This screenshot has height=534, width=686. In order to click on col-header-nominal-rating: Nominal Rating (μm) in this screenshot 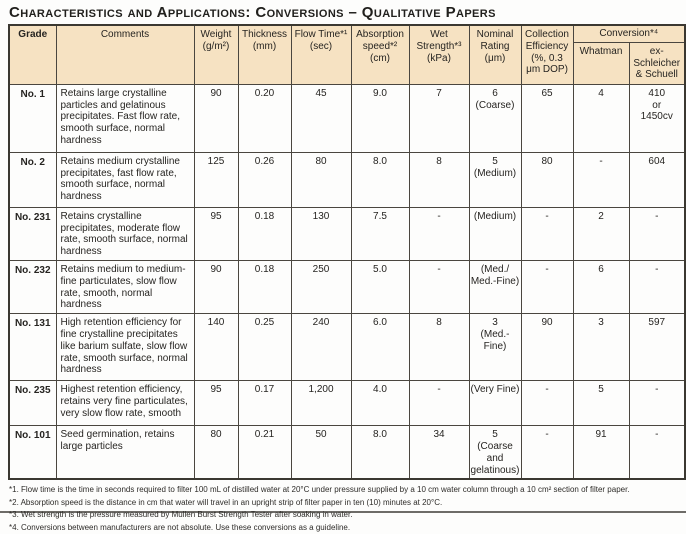, I will do `click(495, 54)`.